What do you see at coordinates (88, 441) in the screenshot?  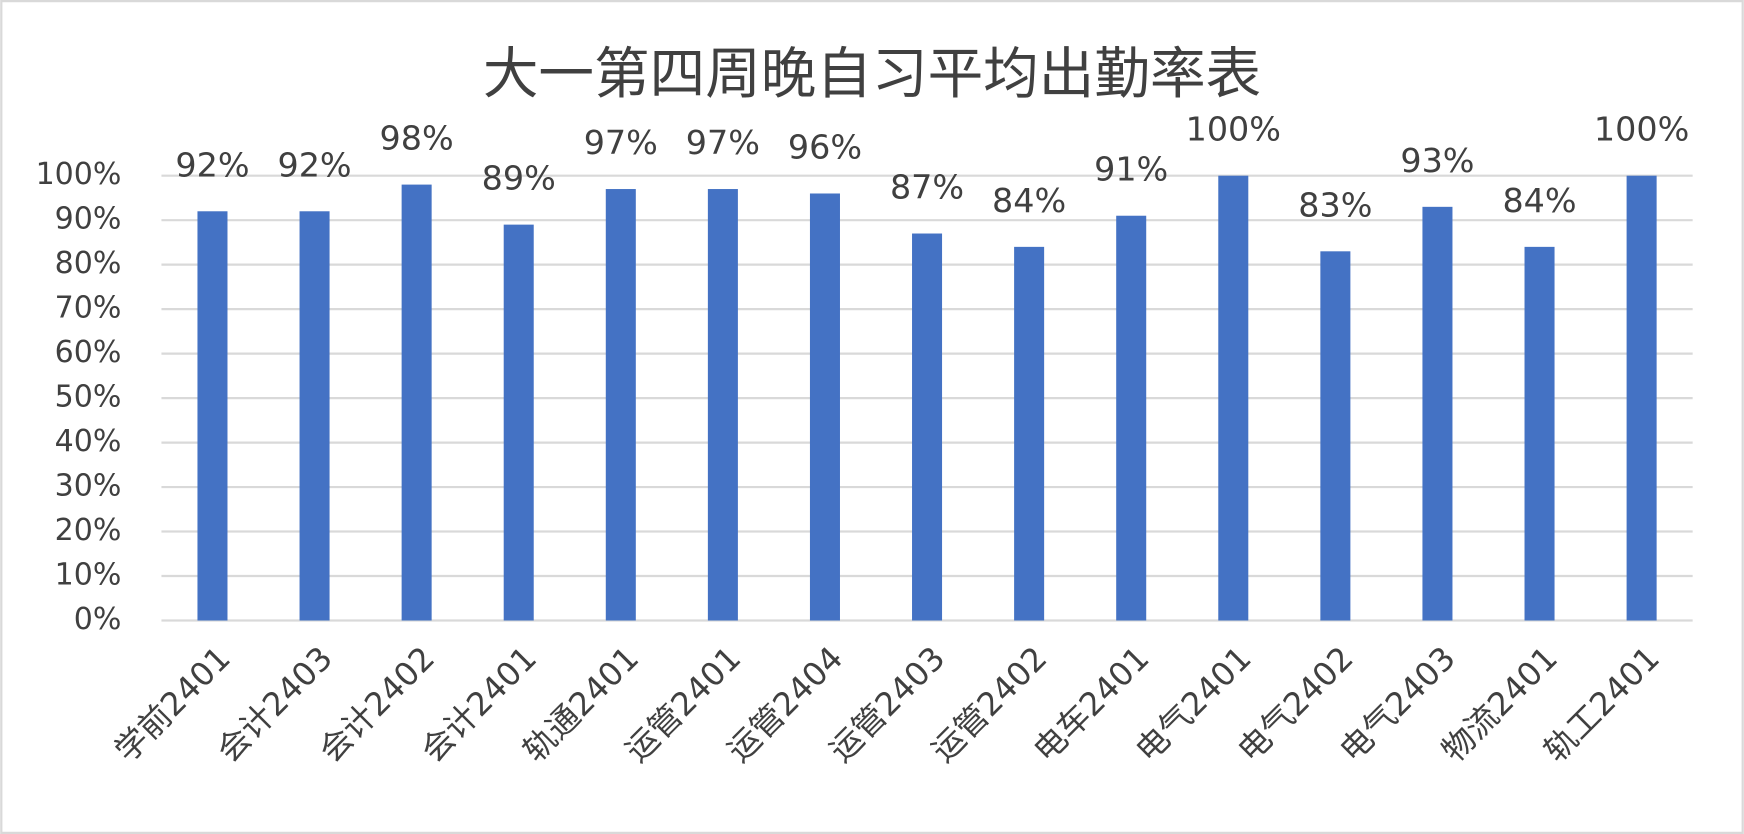 I see `y-tick-label: 40%` at bounding box center [88, 441].